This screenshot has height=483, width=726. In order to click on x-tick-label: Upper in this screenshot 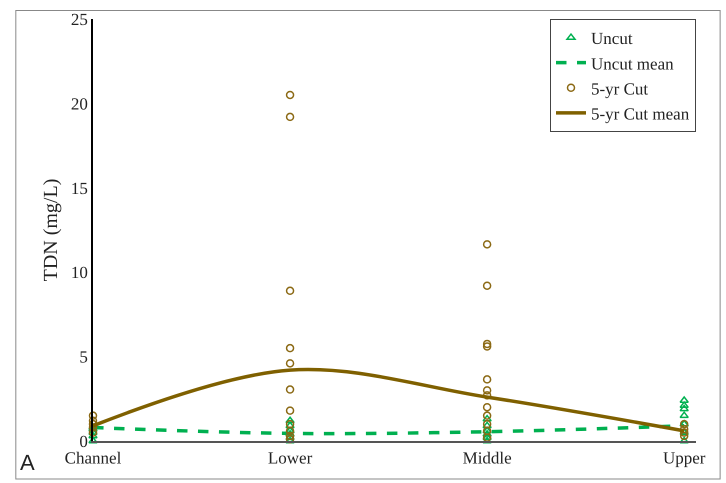, I will do `click(684, 458)`.